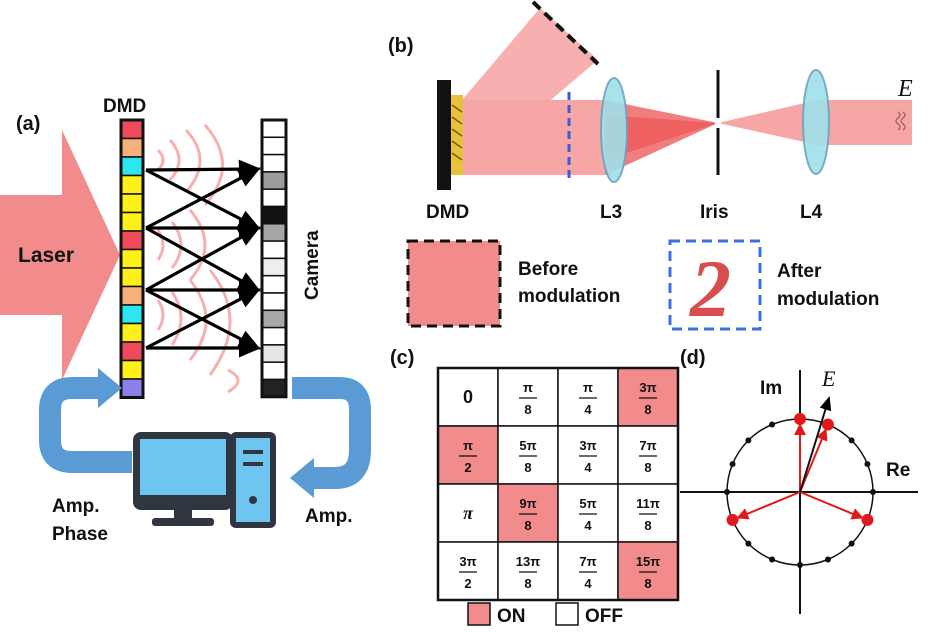  What do you see at coordinates (467, 467) in the screenshot?
I see `phase-denominator: 2` at bounding box center [467, 467].